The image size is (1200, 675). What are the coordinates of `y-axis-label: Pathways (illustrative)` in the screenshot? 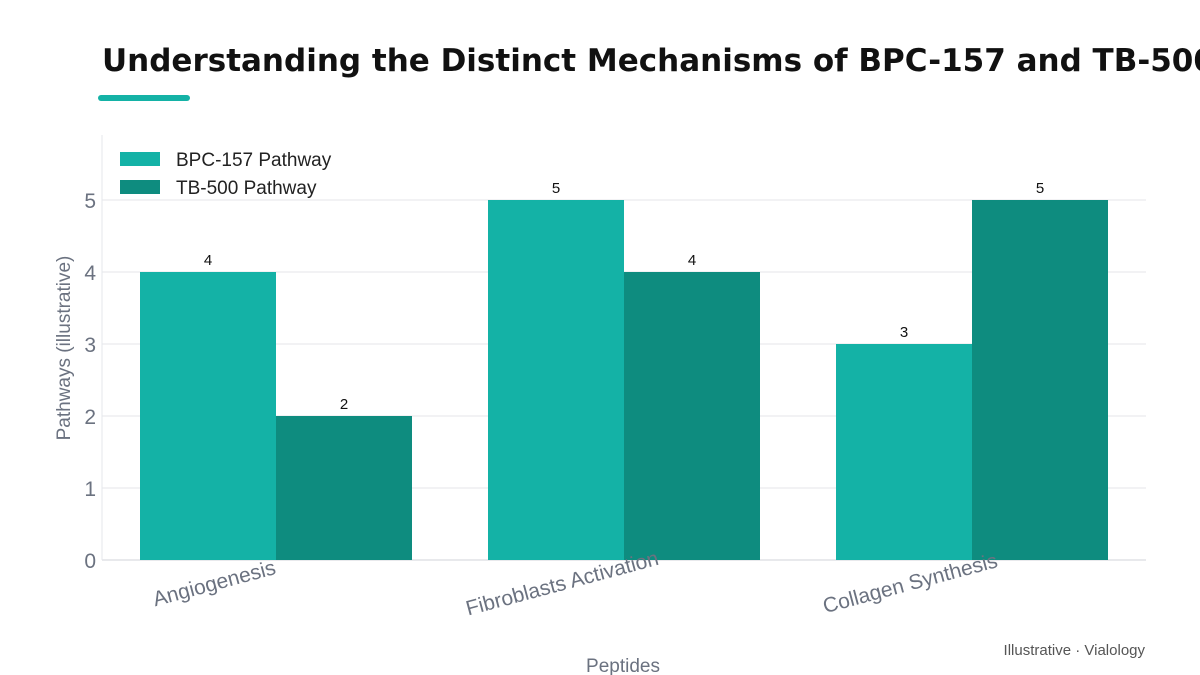 It's located at (64, 348).